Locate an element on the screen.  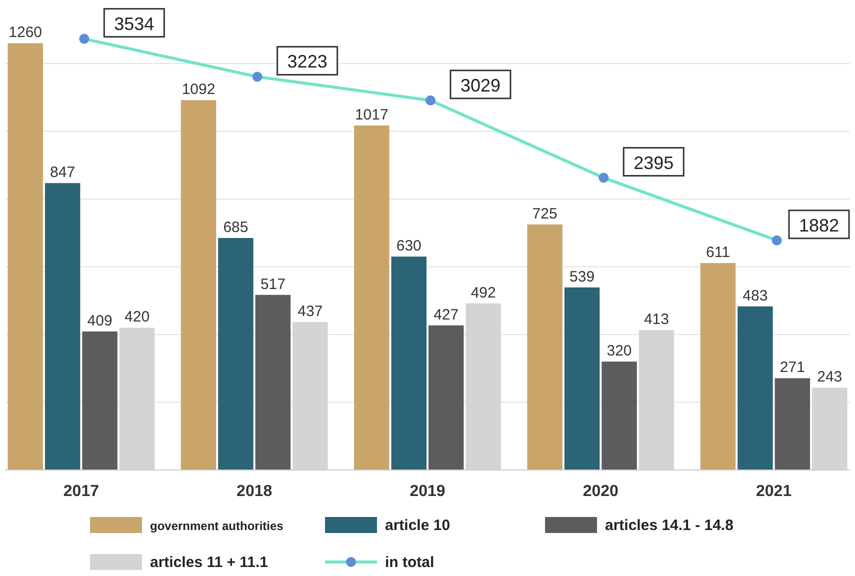
data-label: 3029 is located at coordinates (480, 85).